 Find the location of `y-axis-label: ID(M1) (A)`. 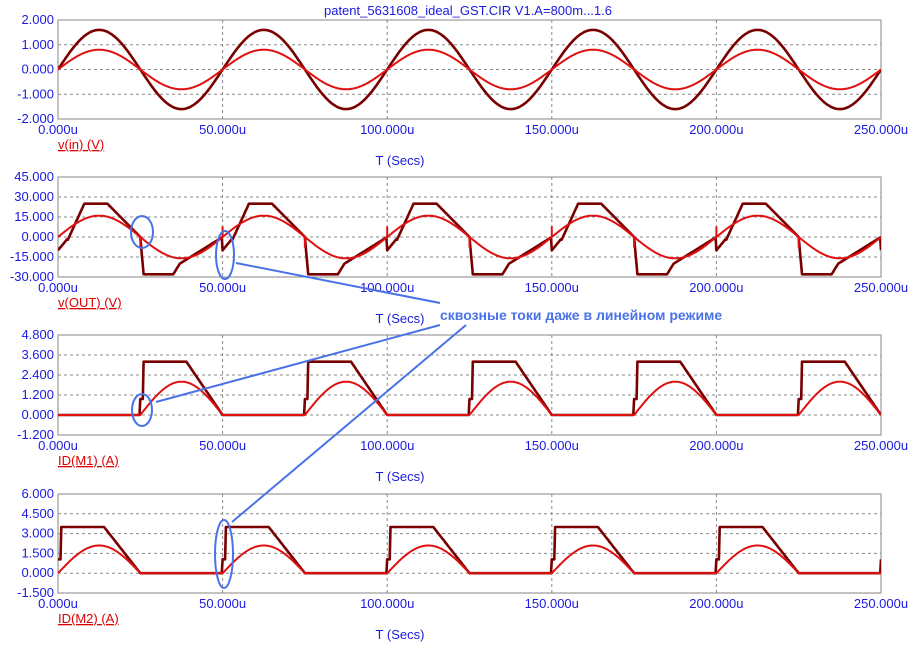

y-axis-label: ID(M1) (A) is located at coordinates (88, 460).